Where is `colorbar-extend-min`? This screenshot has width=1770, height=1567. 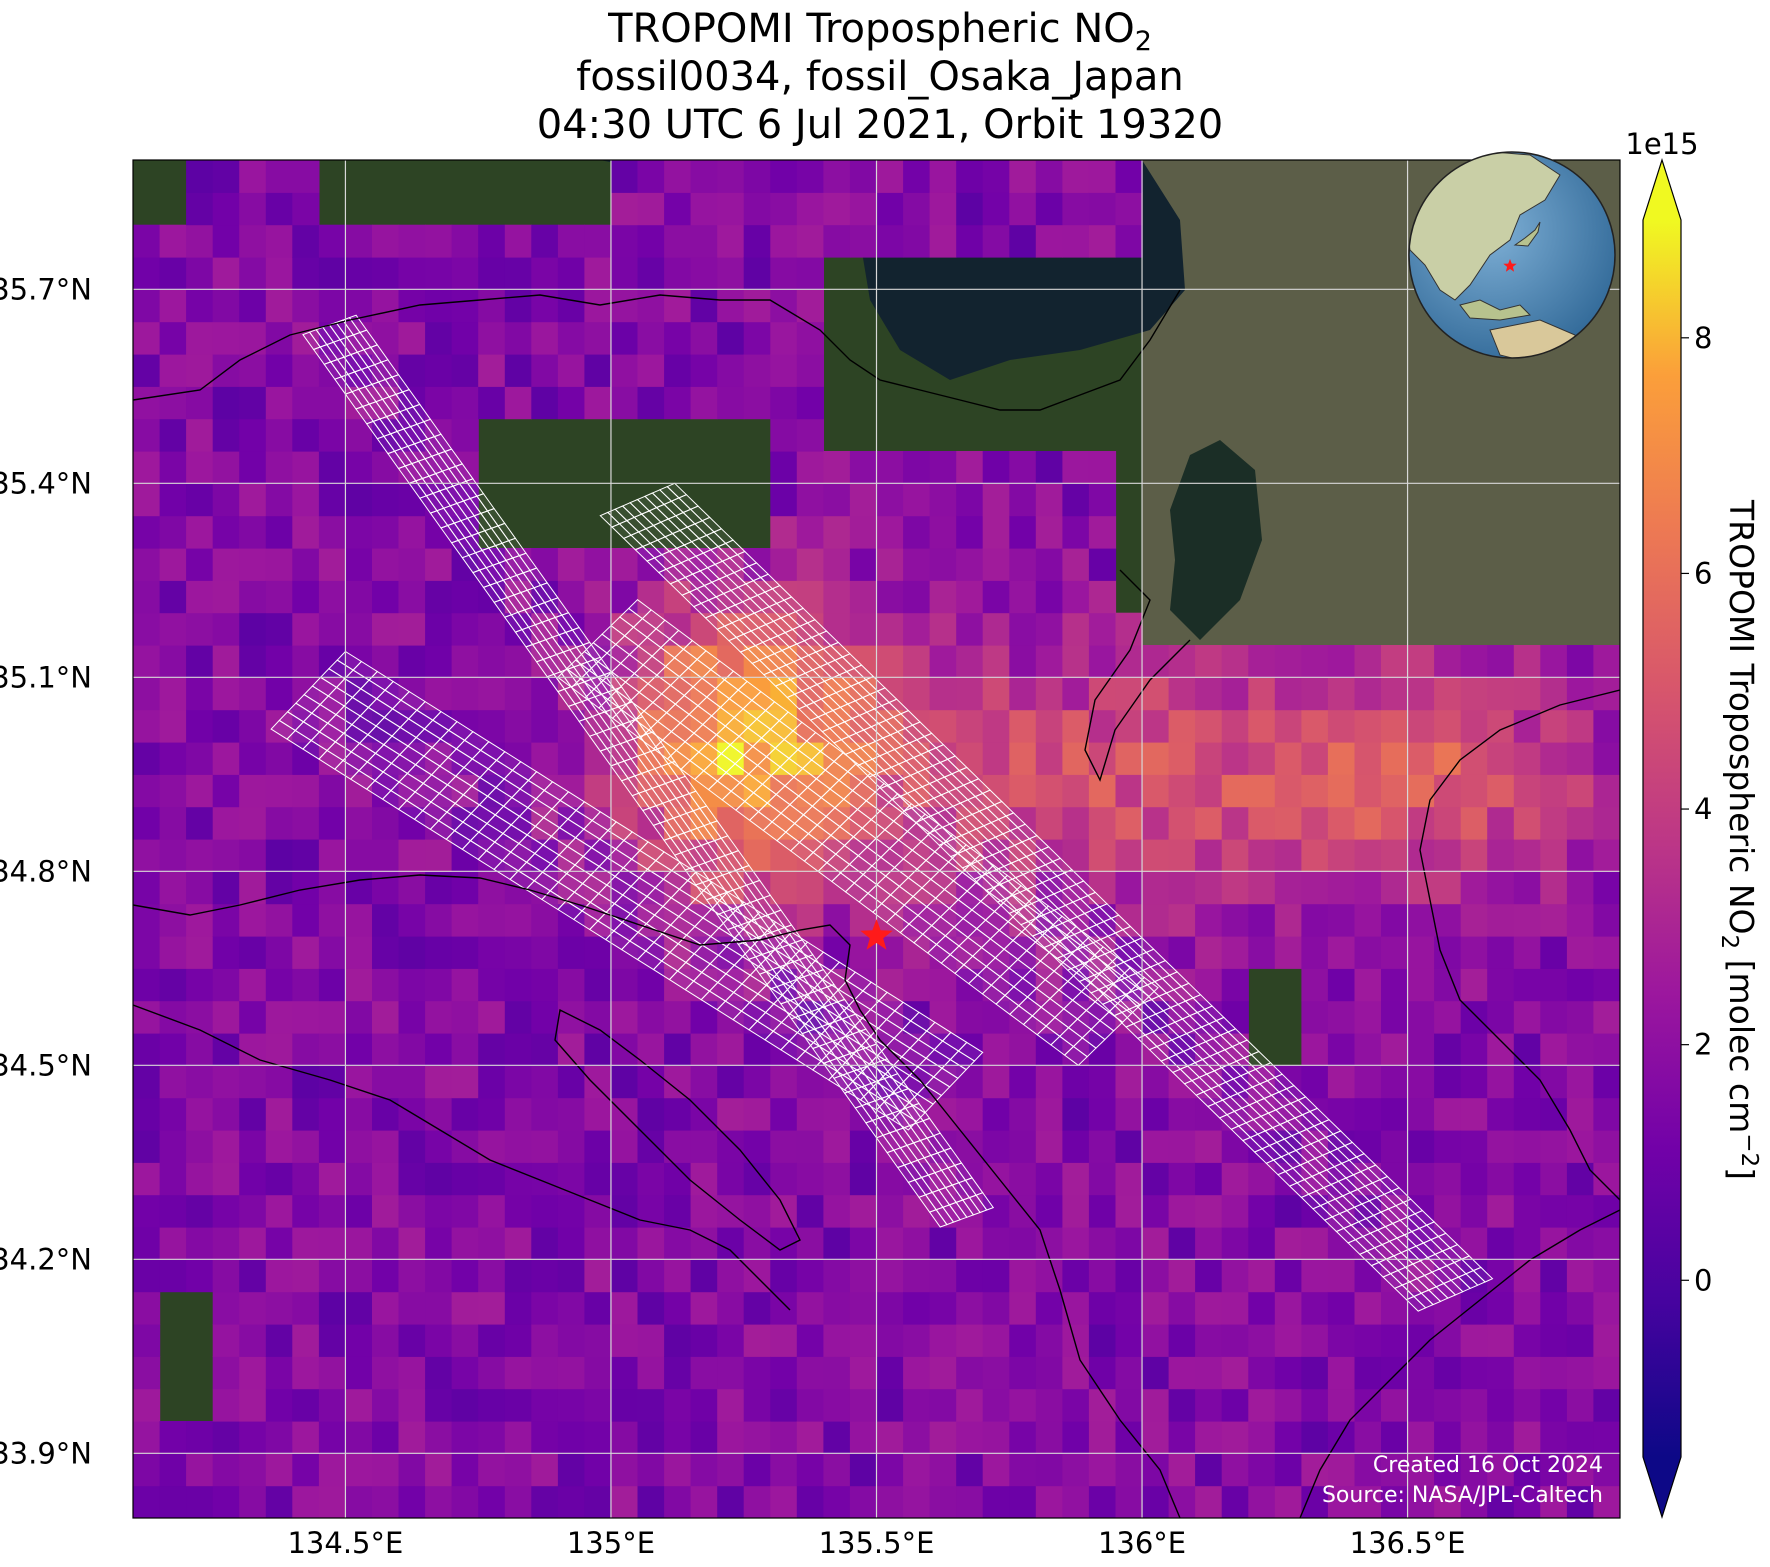
colorbar-extend-min is located at coordinates (1662, 1487).